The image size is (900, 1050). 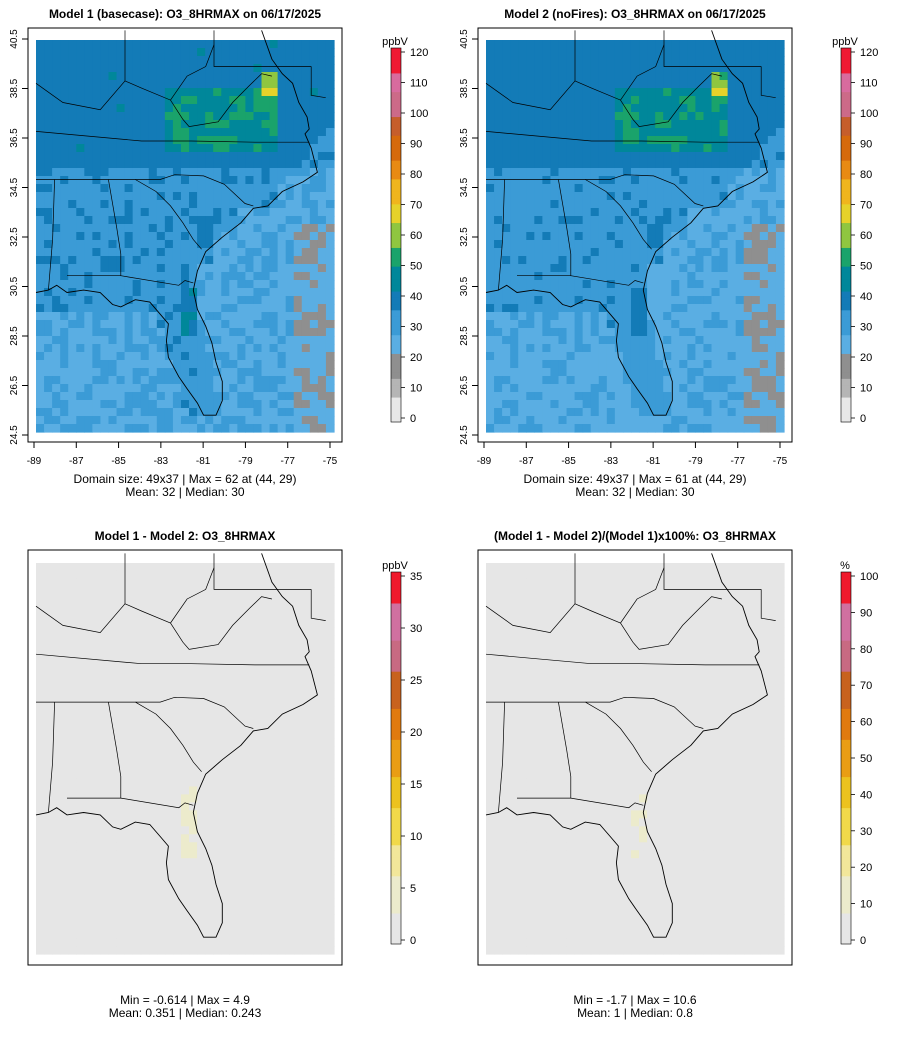 What do you see at coordinates (416, 175) in the screenshot?
I see `colorbar-tick-label: 80` at bounding box center [416, 175].